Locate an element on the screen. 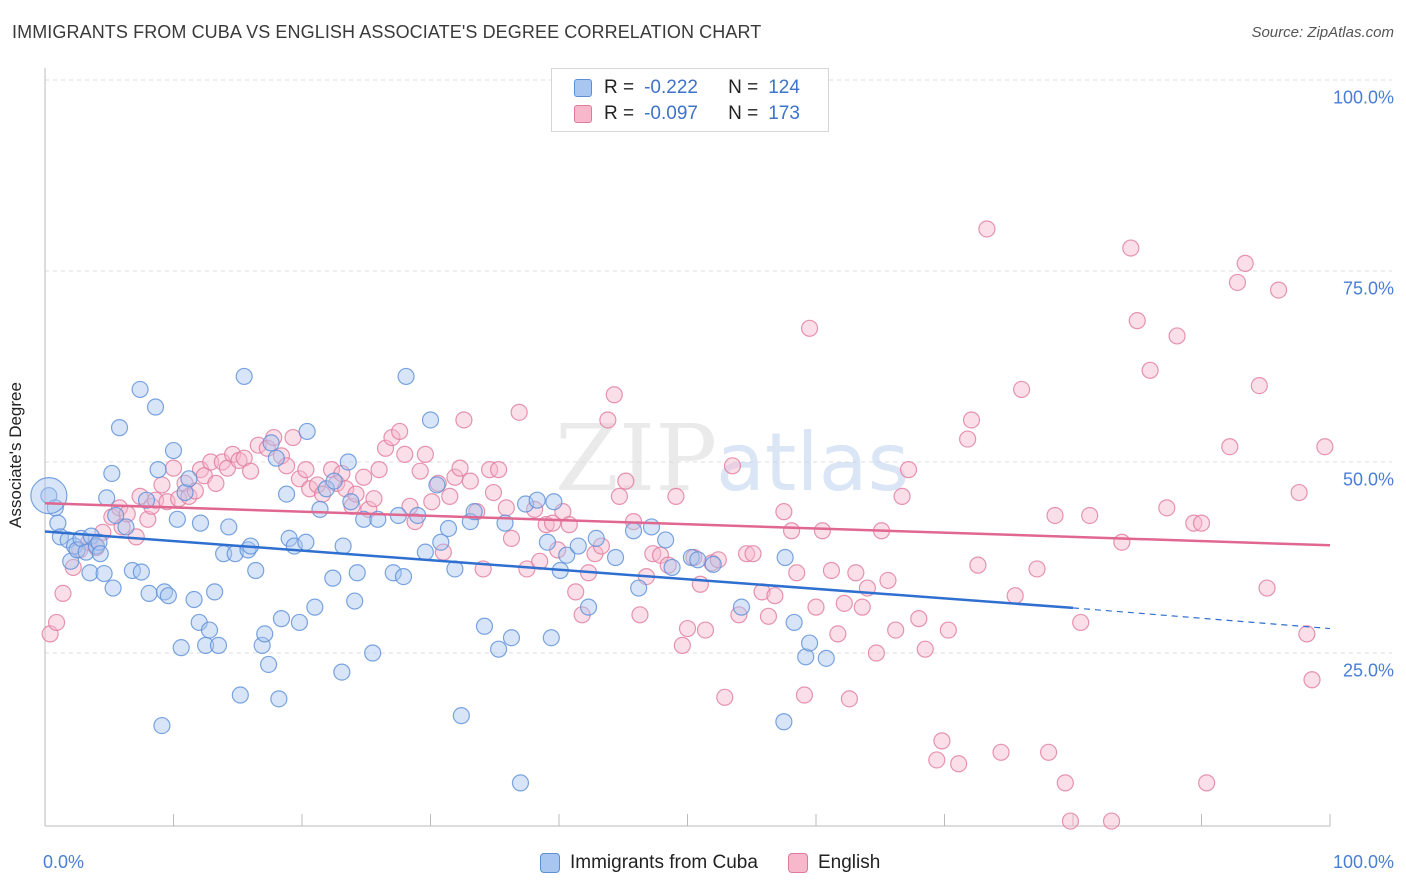 The width and height of the screenshot is (1406, 892). stats-legend: R = -0.222 N = 124 R = -0.097 N = 173 is located at coordinates (690, 100).